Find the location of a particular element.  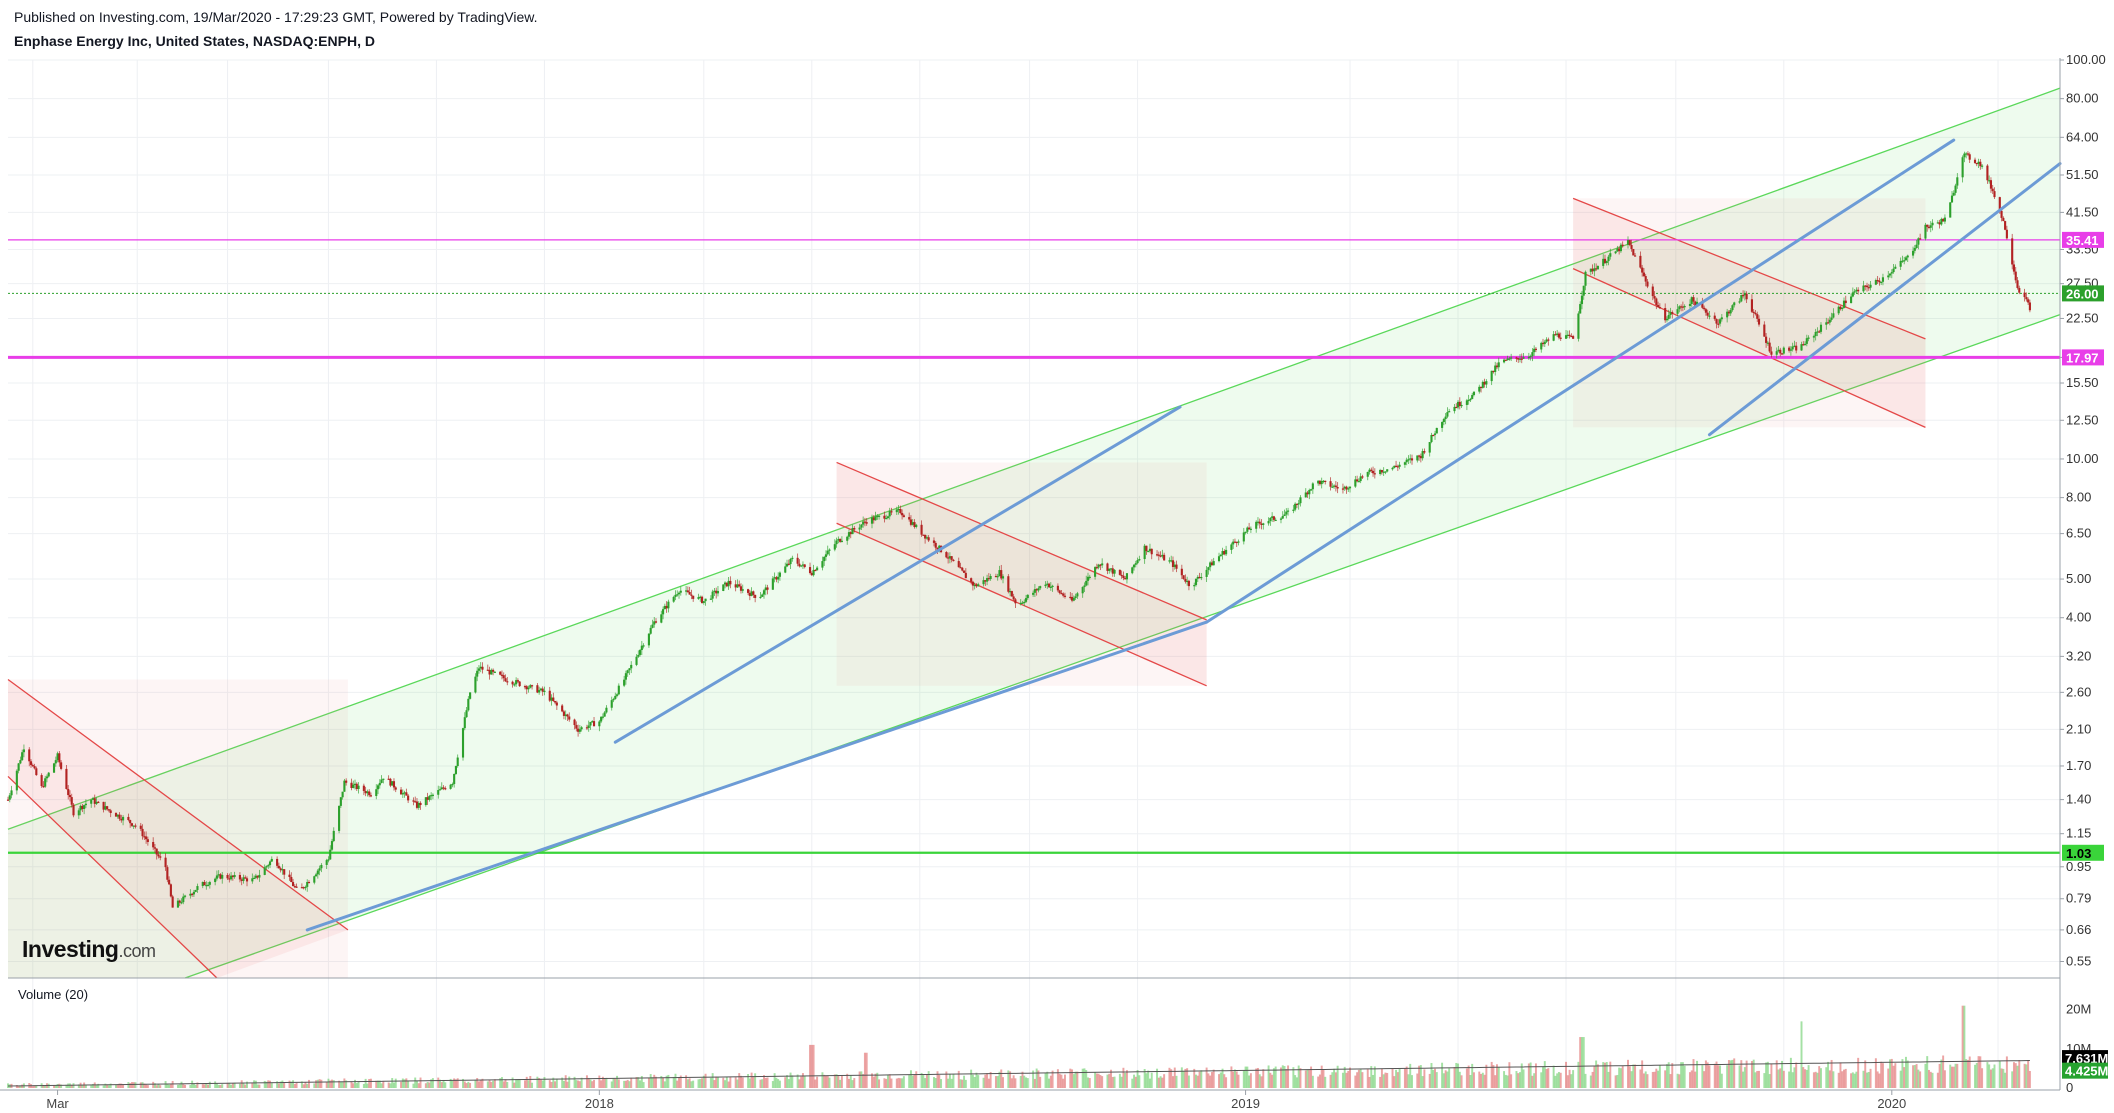

level-badge-label: 1.03 is located at coordinates (2078, 853).